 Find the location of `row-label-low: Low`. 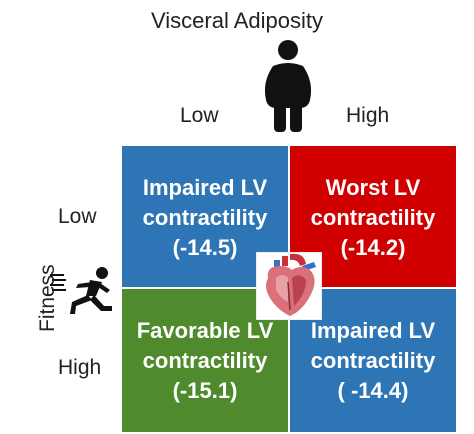

row-label-low: Low is located at coordinates (77, 216).